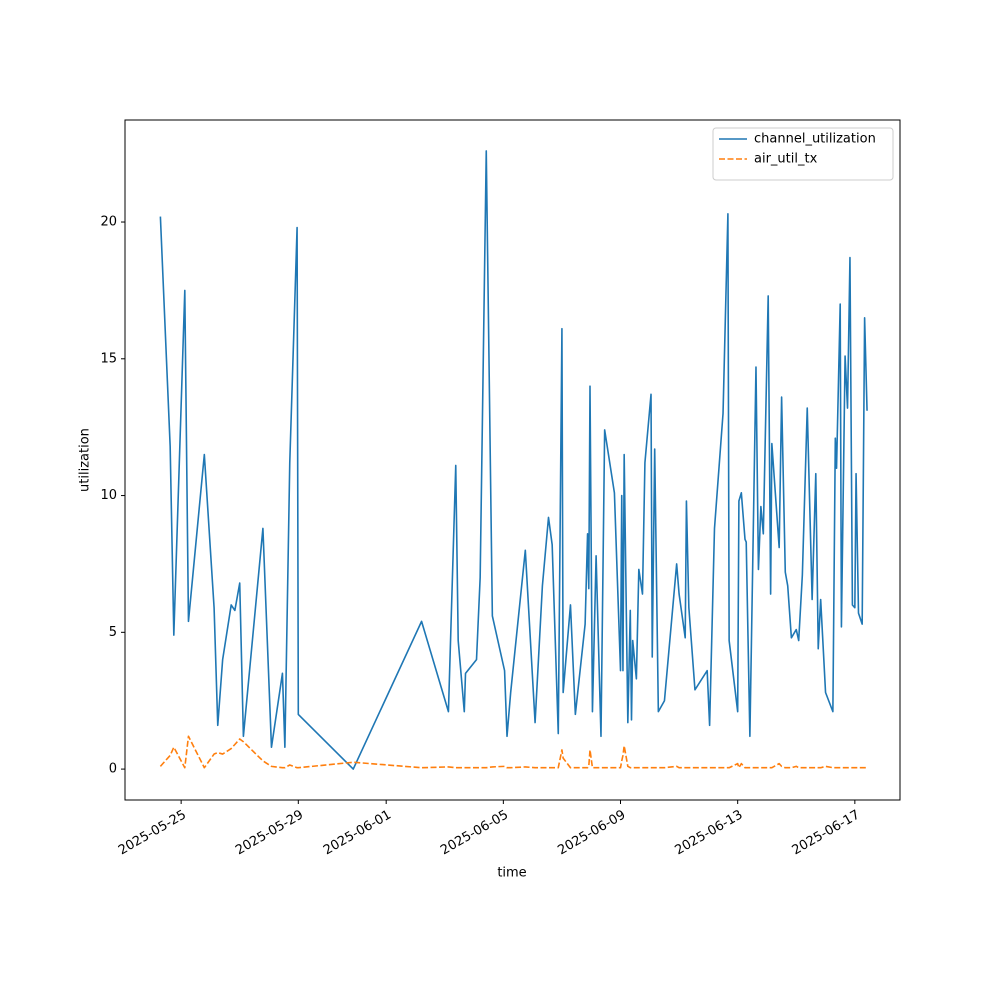 This screenshot has height=1000, width=1000. What do you see at coordinates (269, 833) in the screenshot?
I see `x-tick-label: 2025-05-29` at bounding box center [269, 833].